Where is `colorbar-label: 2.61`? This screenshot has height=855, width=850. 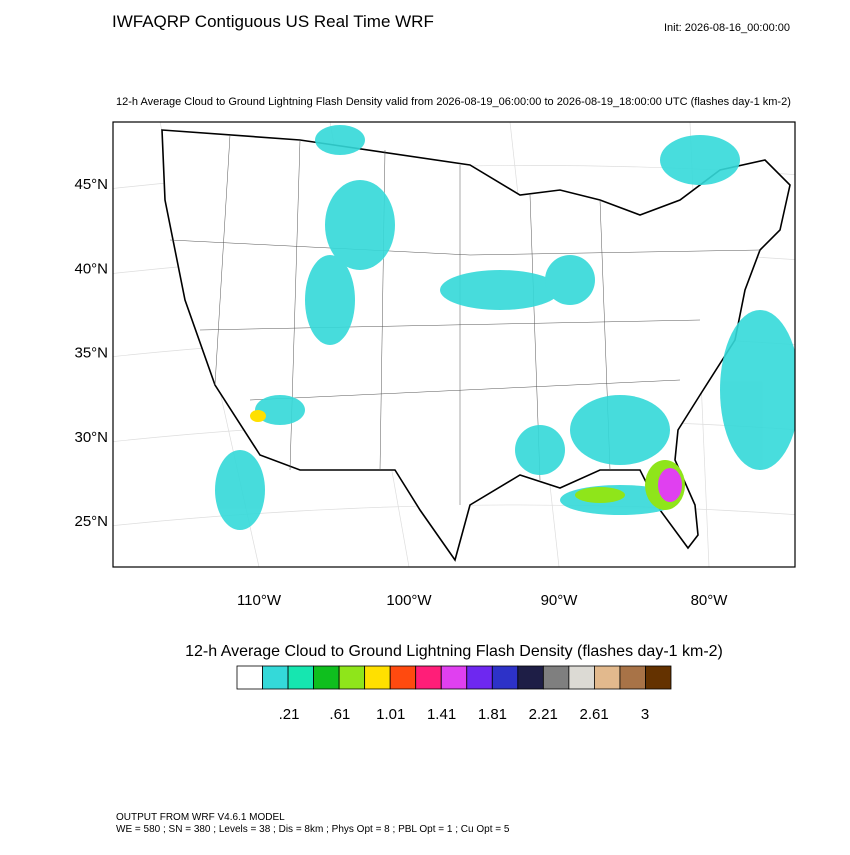 colorbar-label: 2.61 is located at coordinates (594, 714).